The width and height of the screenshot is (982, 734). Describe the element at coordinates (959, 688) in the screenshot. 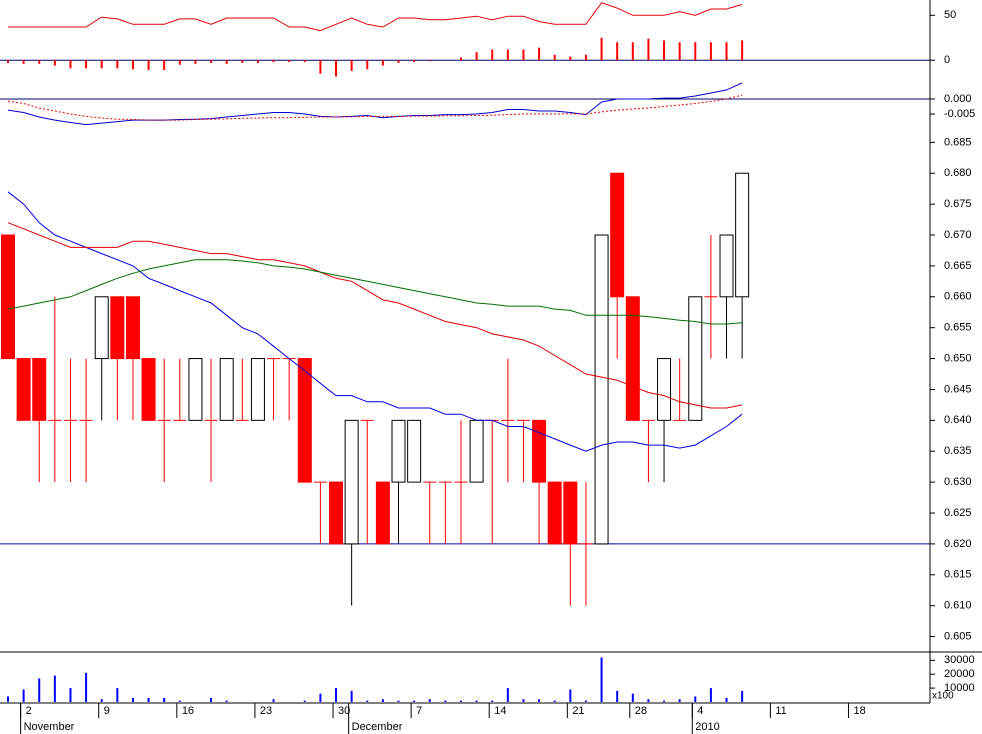

I see `y-tick-label: 10000` at that location.